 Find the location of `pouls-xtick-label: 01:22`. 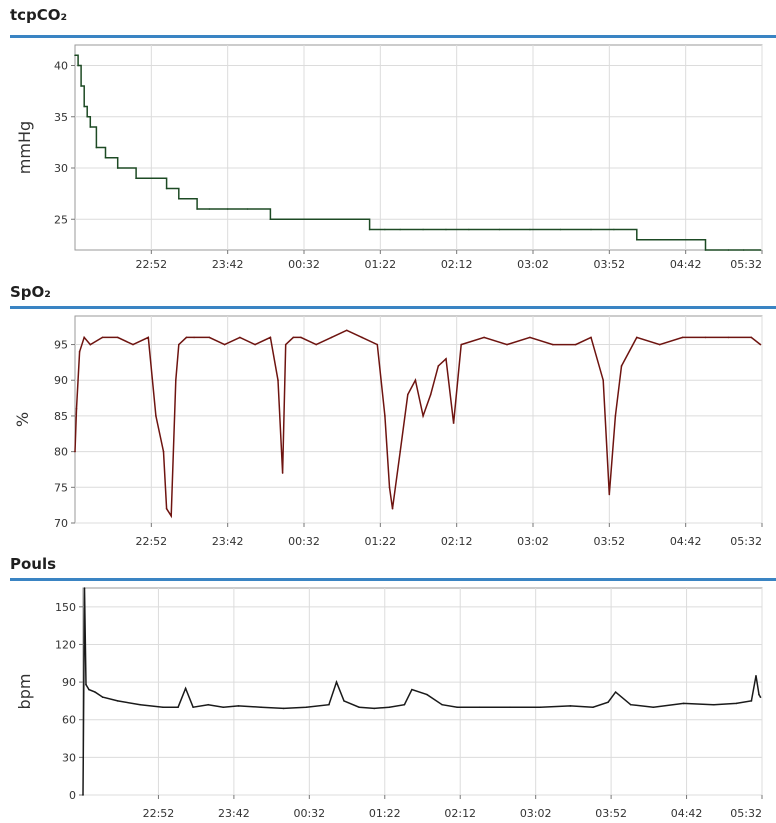

pouls-xtick-label: 01:22 is located at coordinates (385, 813).